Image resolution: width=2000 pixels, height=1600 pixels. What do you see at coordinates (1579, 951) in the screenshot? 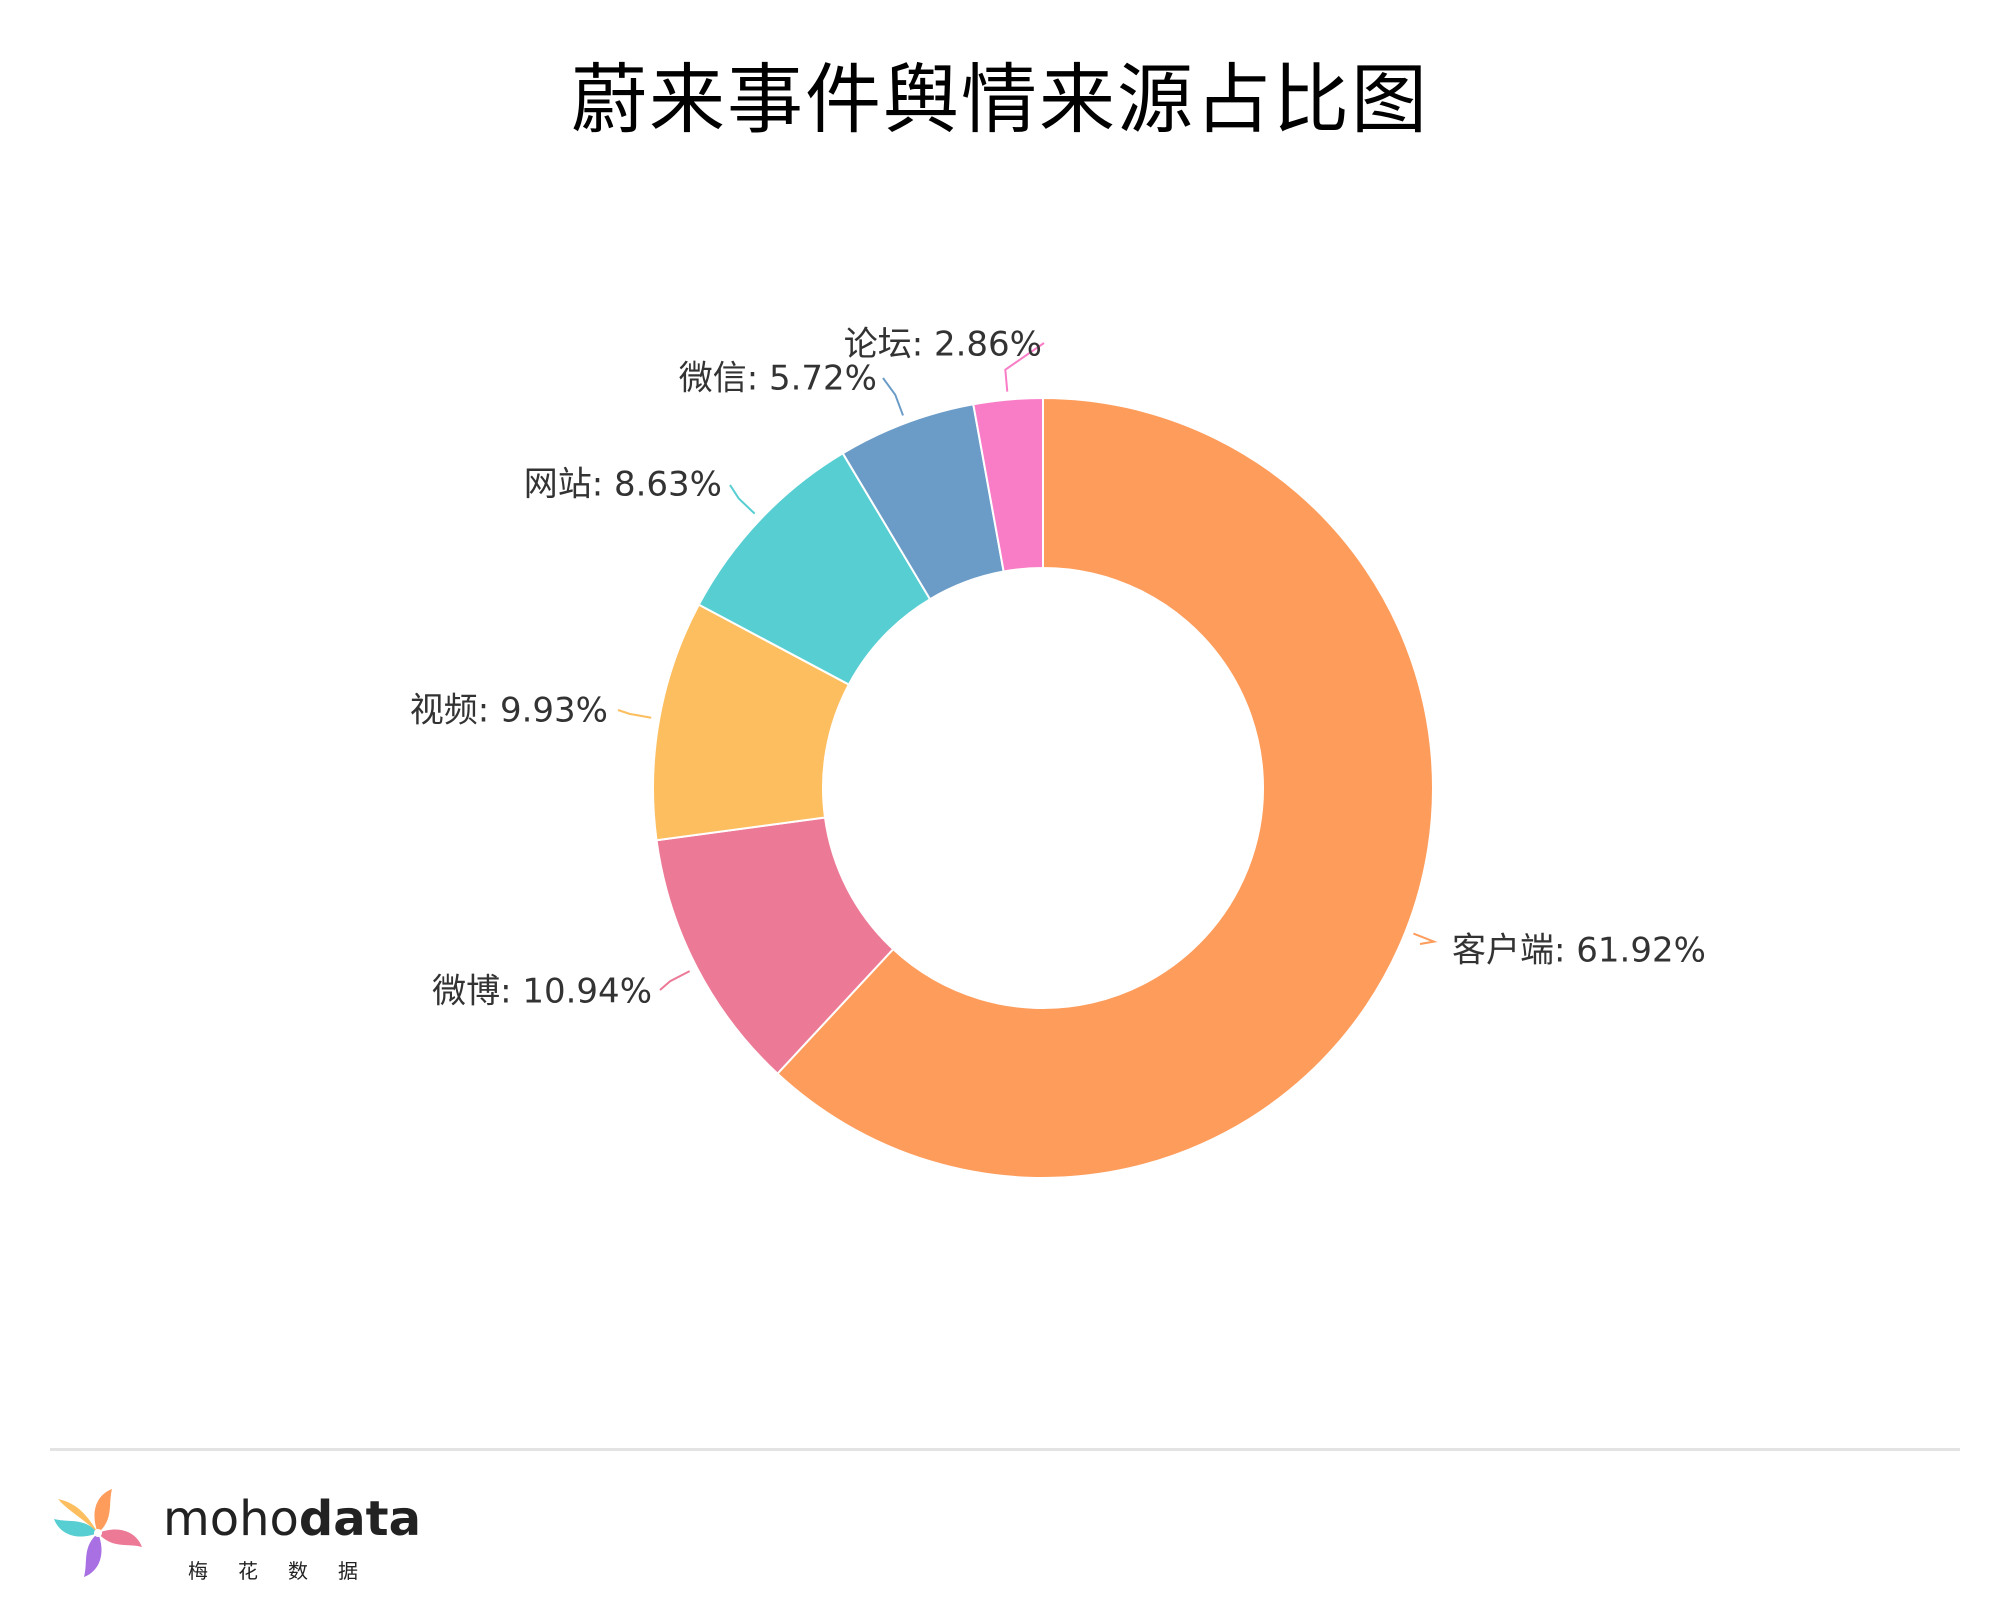
I see `slice-label-0: 客户端: 61.92%` at bounding box center [1579, 951].